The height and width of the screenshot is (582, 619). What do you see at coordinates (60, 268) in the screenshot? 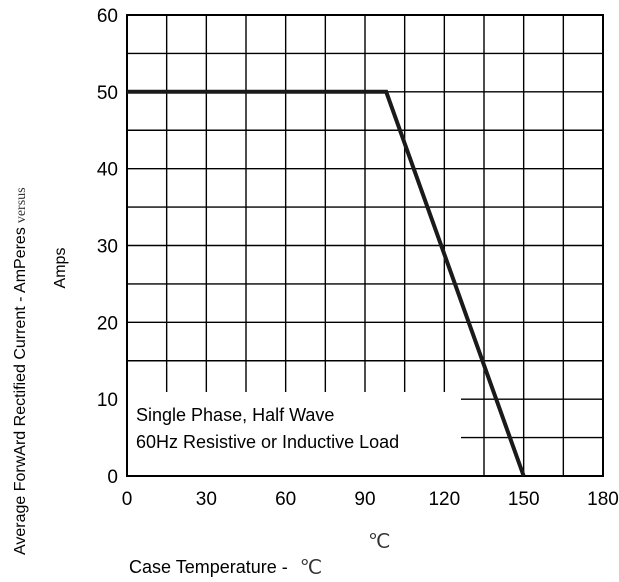
I see `y-axis-label-amps: Amps` at bounding box center [60, 268].